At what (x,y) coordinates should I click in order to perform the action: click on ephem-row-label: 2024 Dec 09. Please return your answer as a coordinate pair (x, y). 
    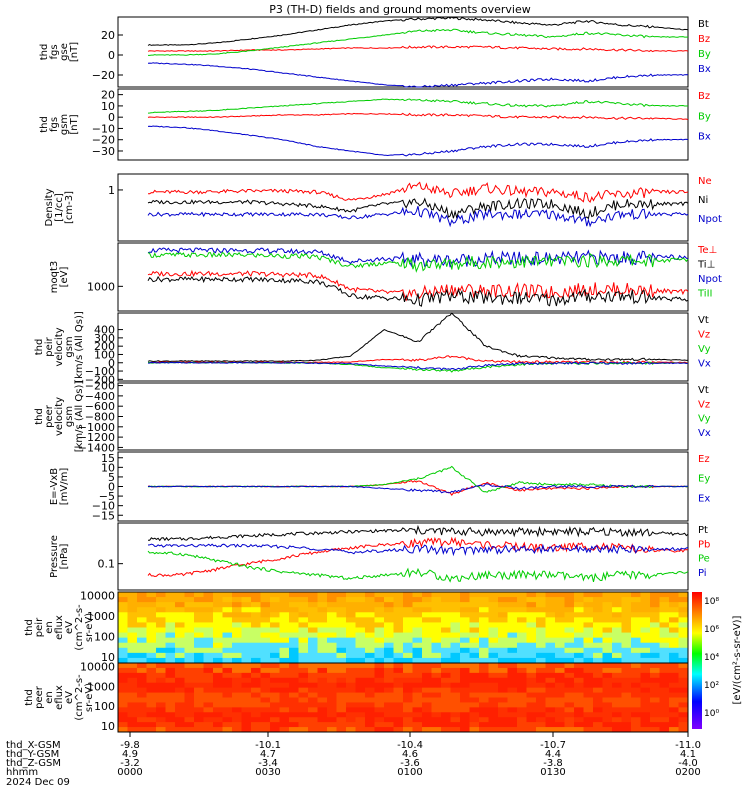
    Looking at the image, I should click on (38, 782).